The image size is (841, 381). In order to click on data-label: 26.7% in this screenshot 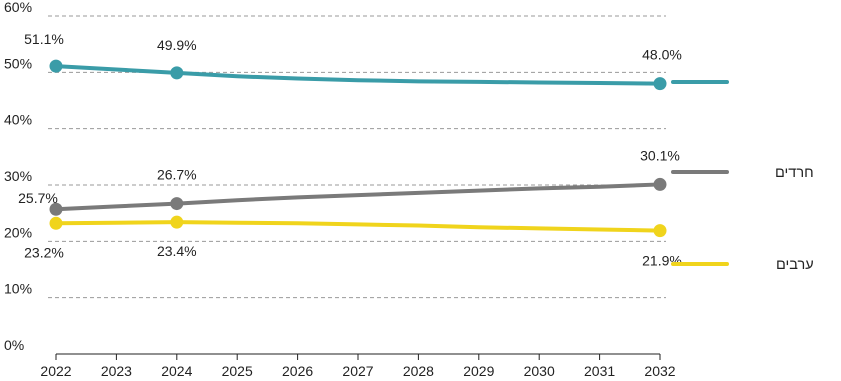, I will do `click(177, 175)`.